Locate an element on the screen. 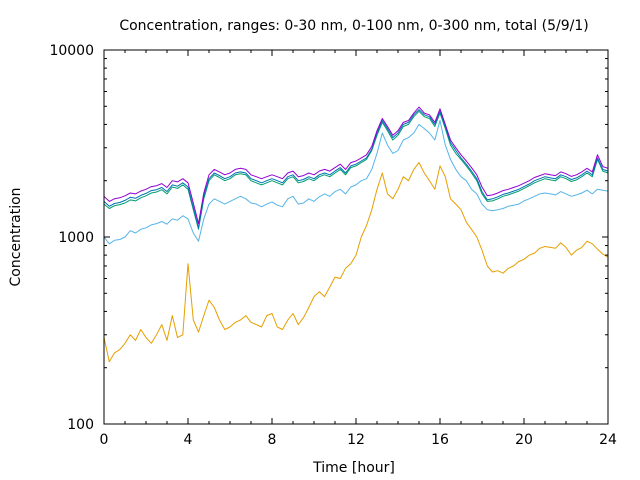 Image resolution: width=640 pixels, height=480 pixels. x-tick-label: 8 is located at coordinates (272, 440).